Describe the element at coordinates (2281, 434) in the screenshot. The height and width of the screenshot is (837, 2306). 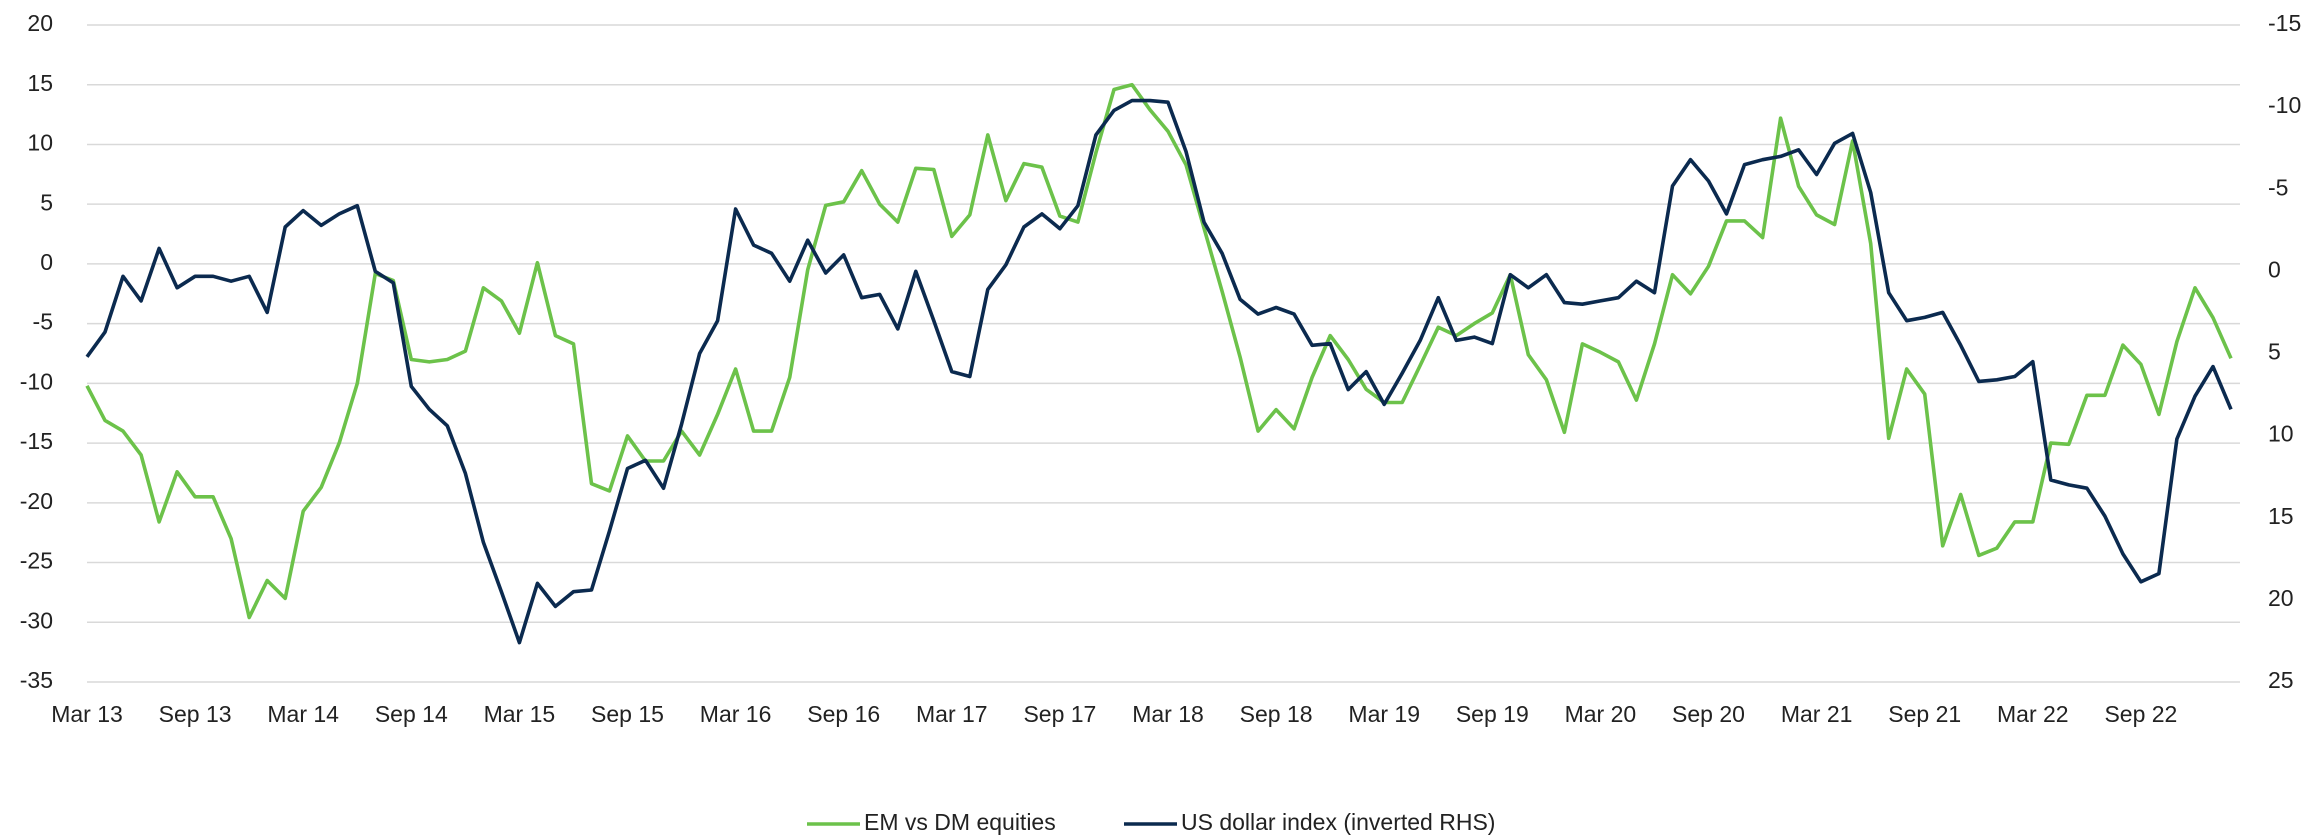
I see `y2-tick-label: 10` at that location.